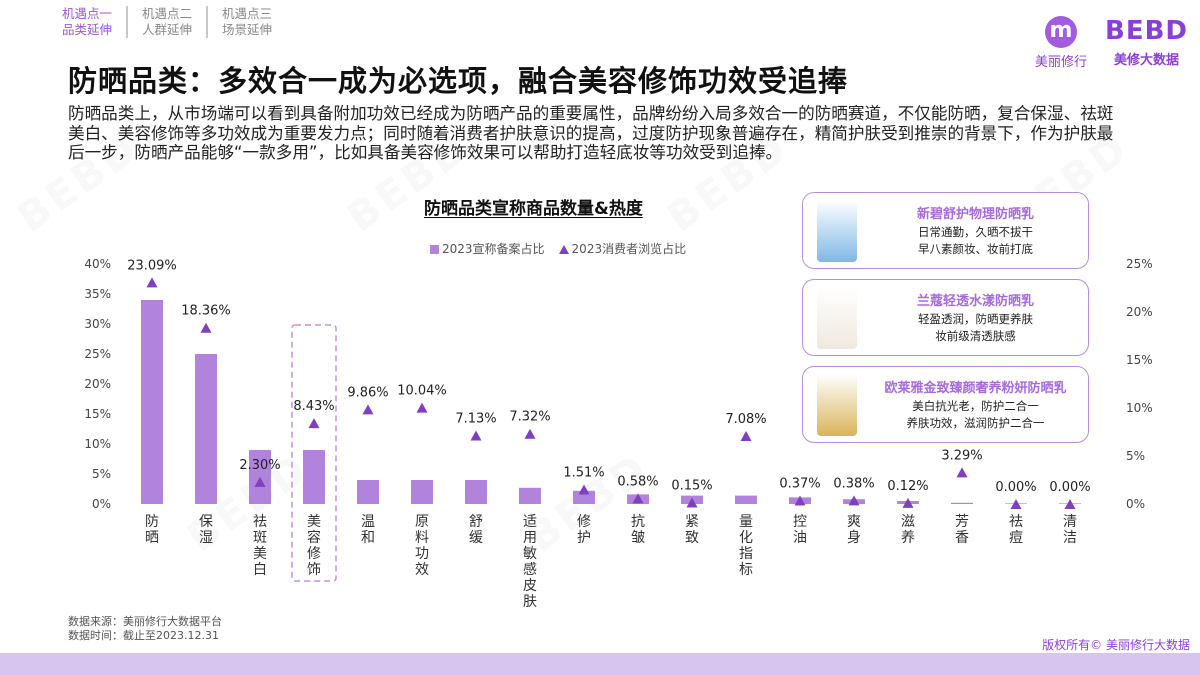  What do you see at coordinates (975, 336) in the screenshot?
I see `product-desc-line: 妆前级清透肤感` at bounding box center [975, 336].